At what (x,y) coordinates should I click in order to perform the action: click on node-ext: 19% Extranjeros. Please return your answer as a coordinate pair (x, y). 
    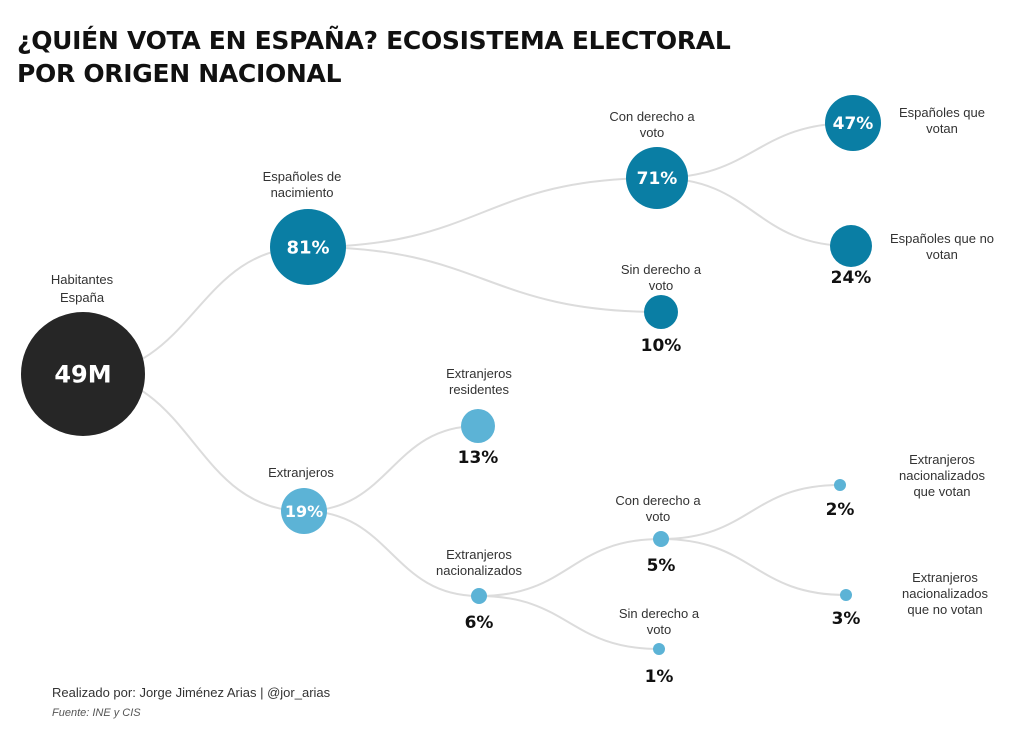
    Looking at the image, I should click on (301, 499).